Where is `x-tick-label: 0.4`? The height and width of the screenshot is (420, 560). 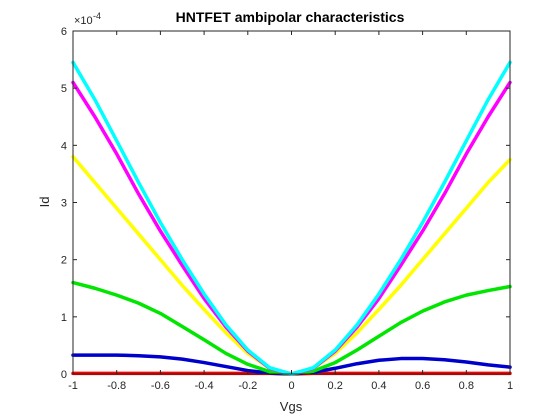
x-tick-label: 0.4 is located at coordinates (378, 386).